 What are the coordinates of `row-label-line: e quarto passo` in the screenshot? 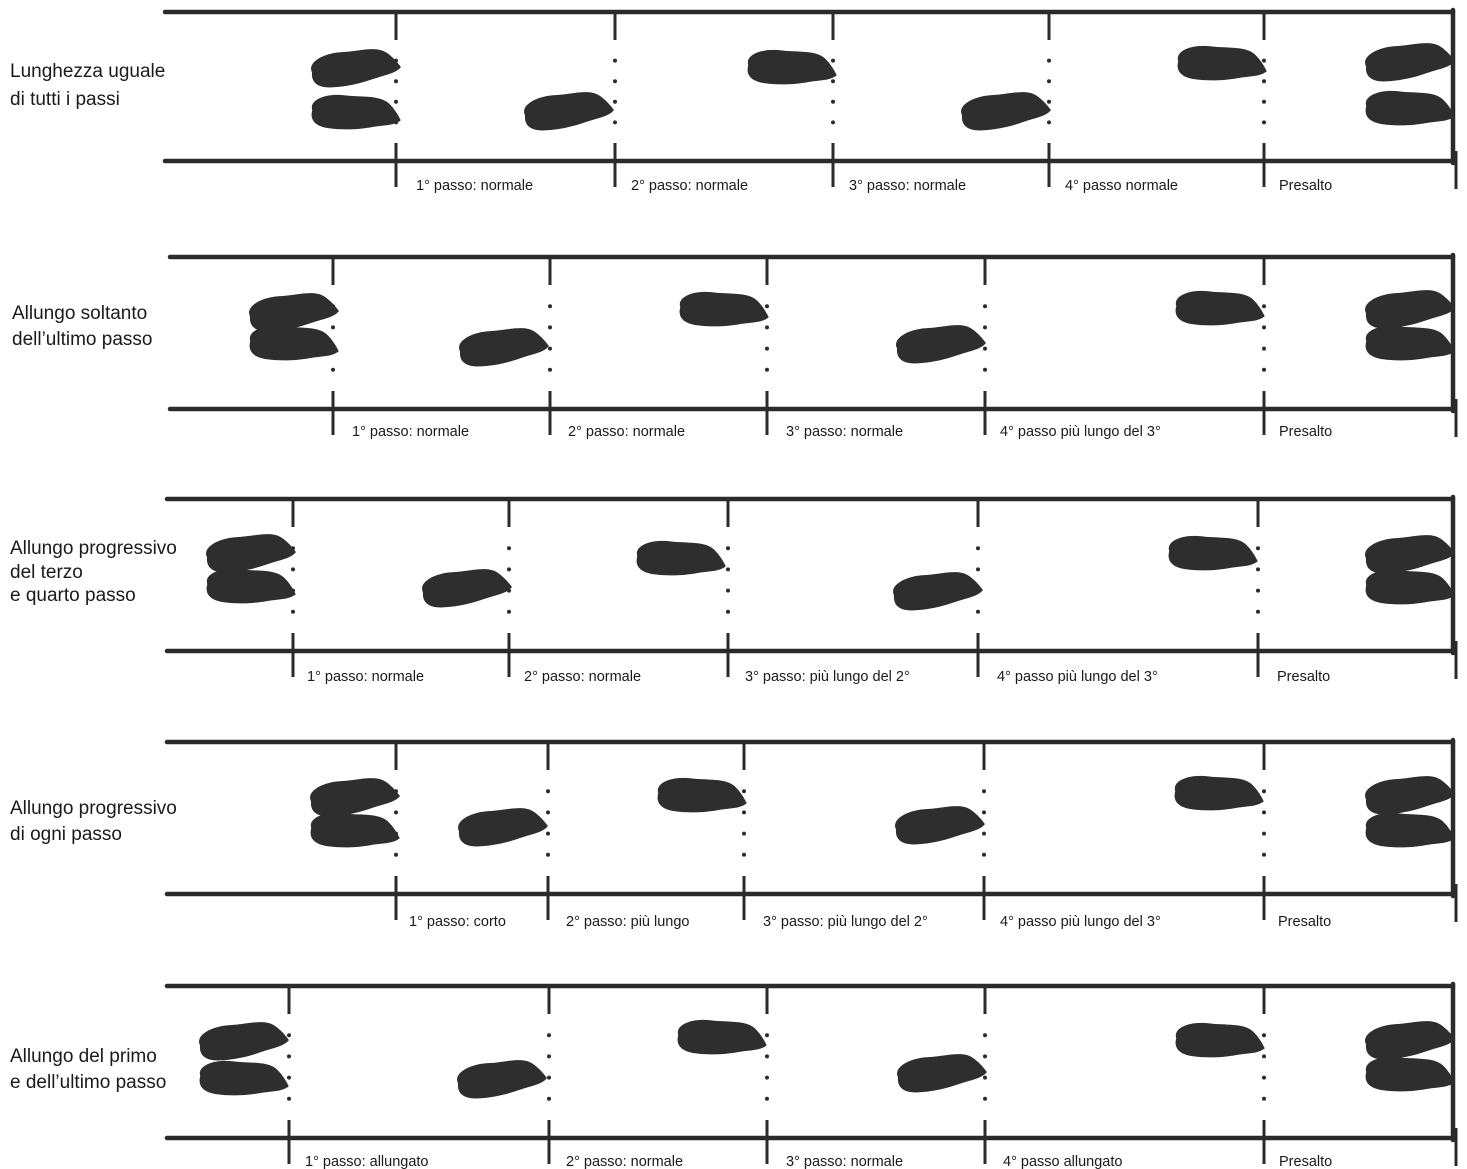 It's located at (73, 595).